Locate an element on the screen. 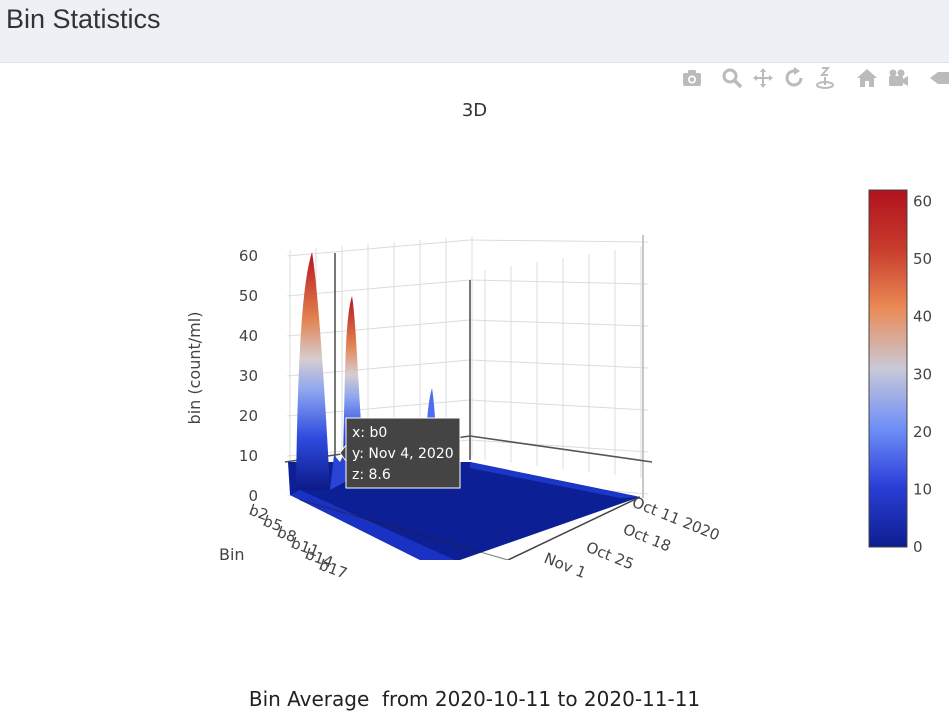 Image resolution: width=949 pixels, height=715 pixels. chart-title: 3D is located at coordinates (474, 110).